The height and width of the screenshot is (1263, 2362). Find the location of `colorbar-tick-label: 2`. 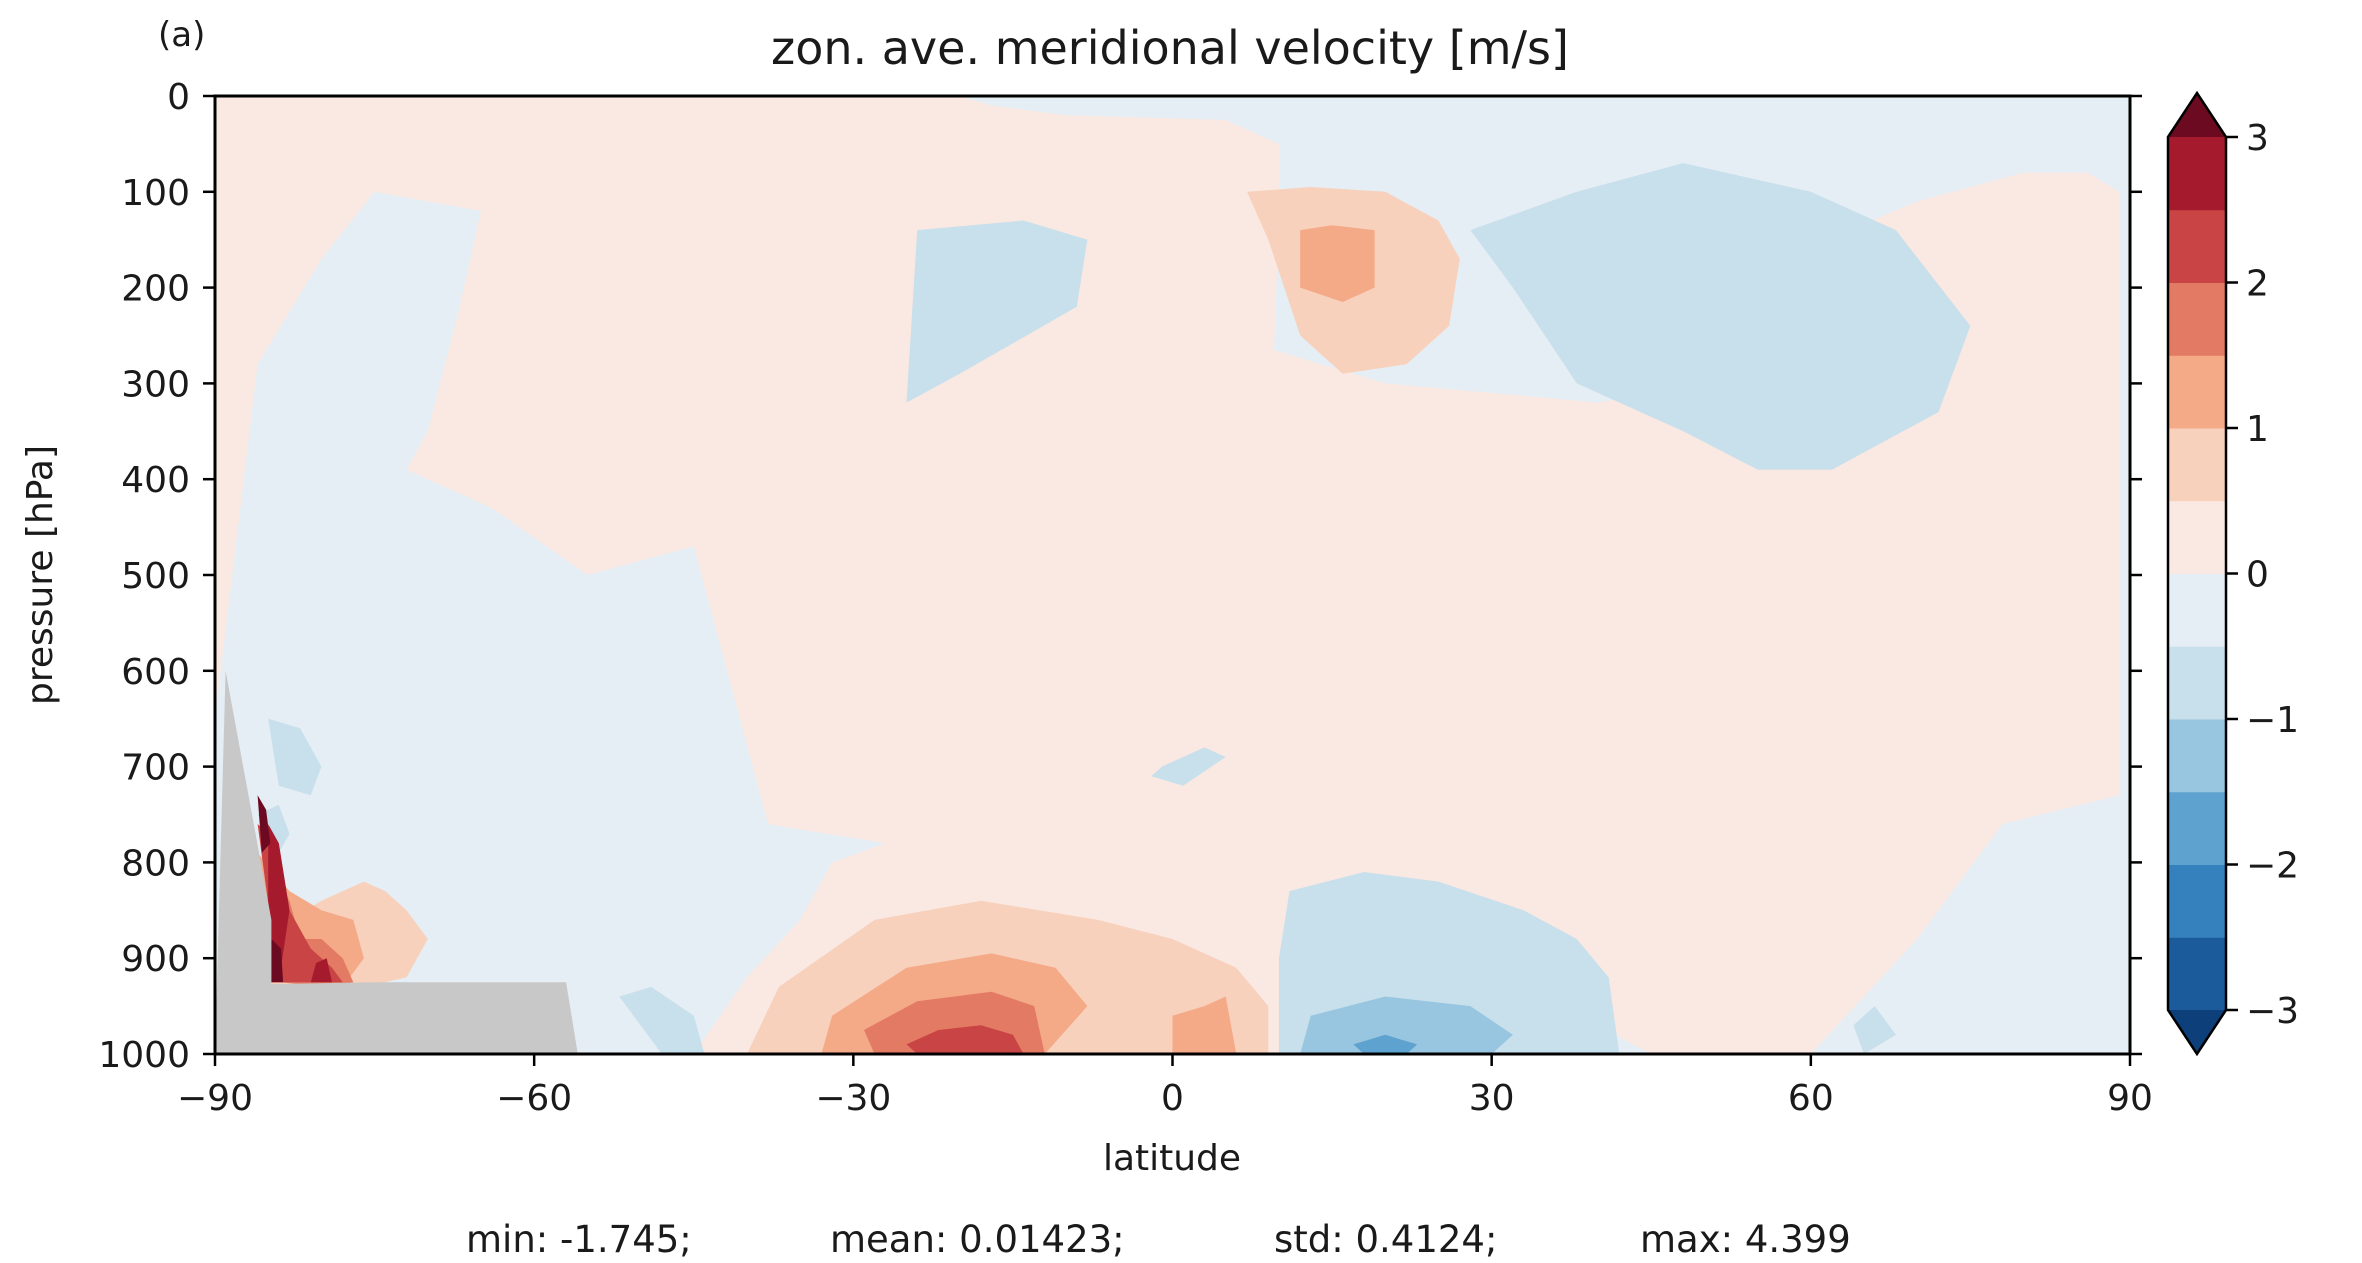

colorbar-tick-label: 2 is located at coordinates (2257, 284).